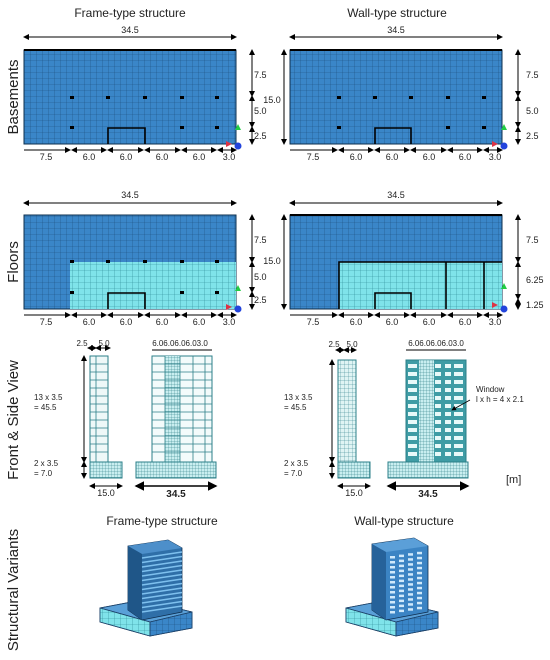 The height and width of the screenshot is (660, 550). What do you see at coordinates (89, 322) in the screenshot?
I see `dim-floor-span-2: 6.0` at bounding box center [89, 322].